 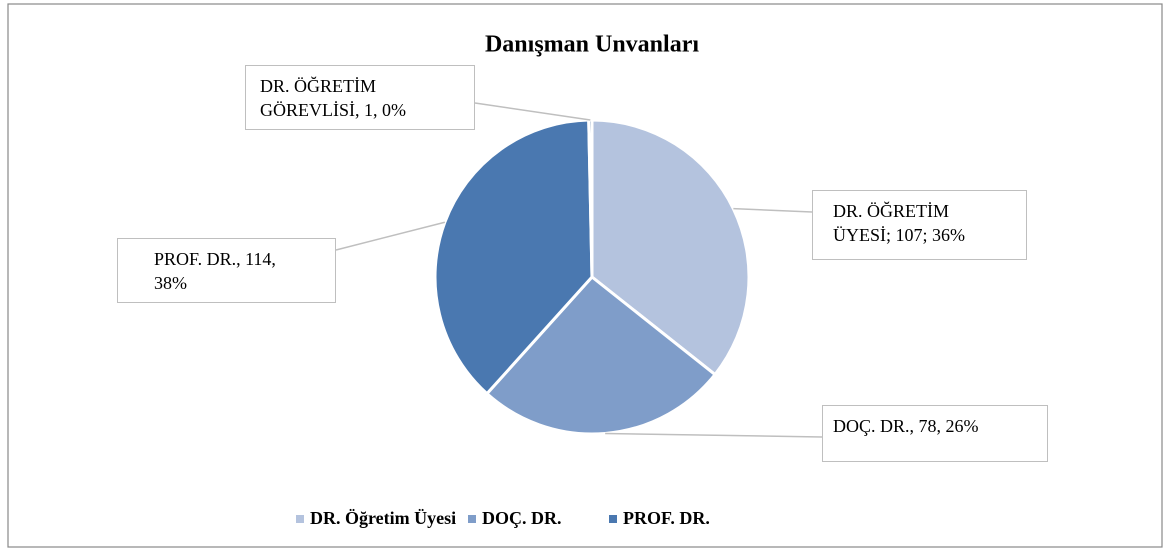 I want to click on legend-label: DR. Öğretim Üyesi, so click(x=383, y=518).